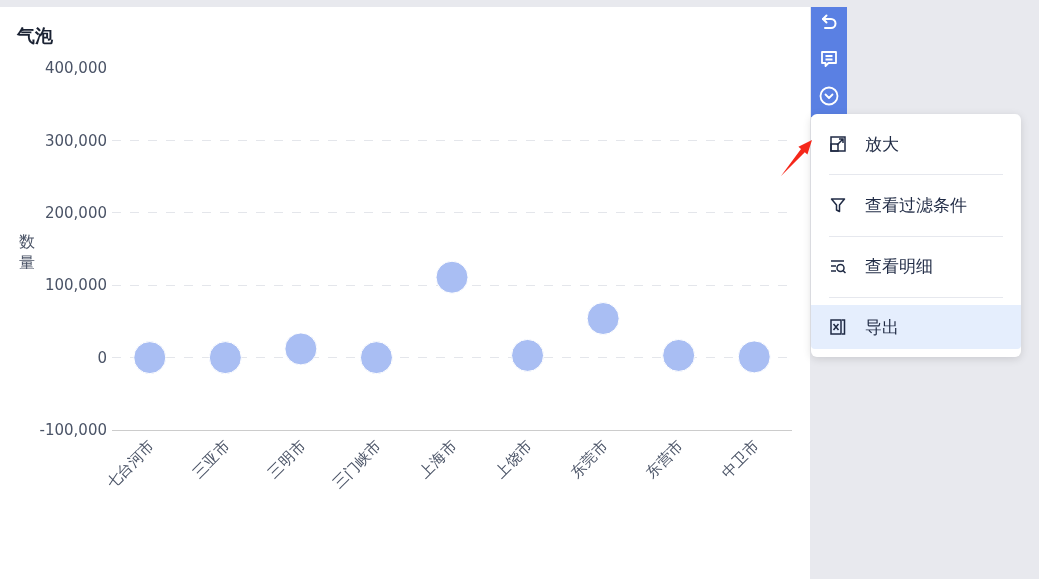  Describe the element at coordinates (75, 285) in the screenshot. I see `y-tick-label: 100,000` at that location.